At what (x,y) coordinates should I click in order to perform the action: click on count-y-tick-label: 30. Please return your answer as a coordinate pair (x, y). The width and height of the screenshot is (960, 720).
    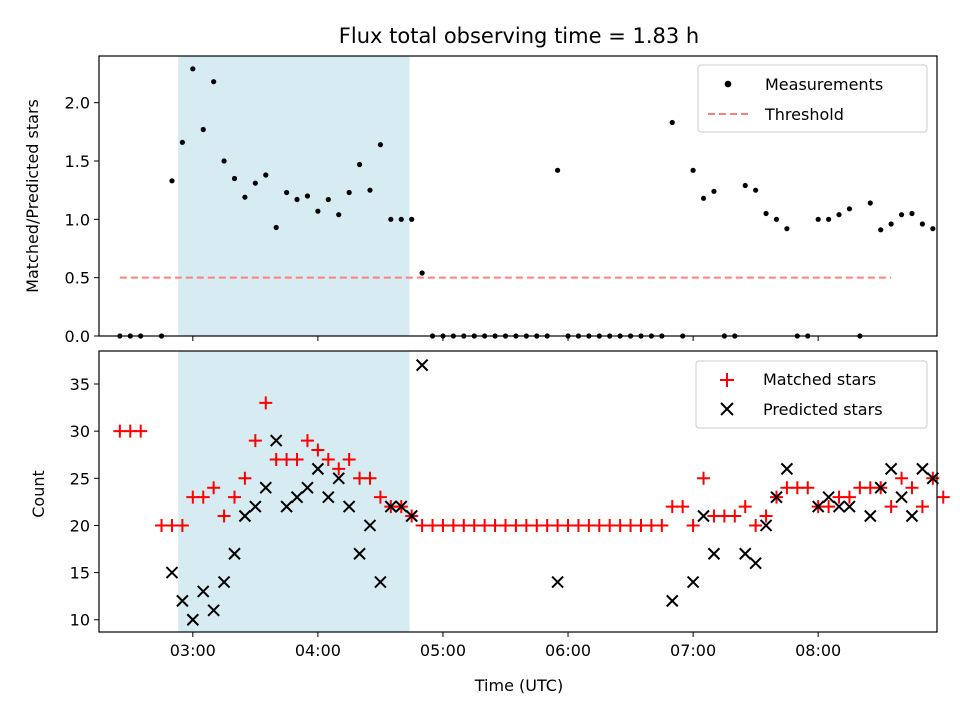
    Looking at the image, I should click on (80, 431).